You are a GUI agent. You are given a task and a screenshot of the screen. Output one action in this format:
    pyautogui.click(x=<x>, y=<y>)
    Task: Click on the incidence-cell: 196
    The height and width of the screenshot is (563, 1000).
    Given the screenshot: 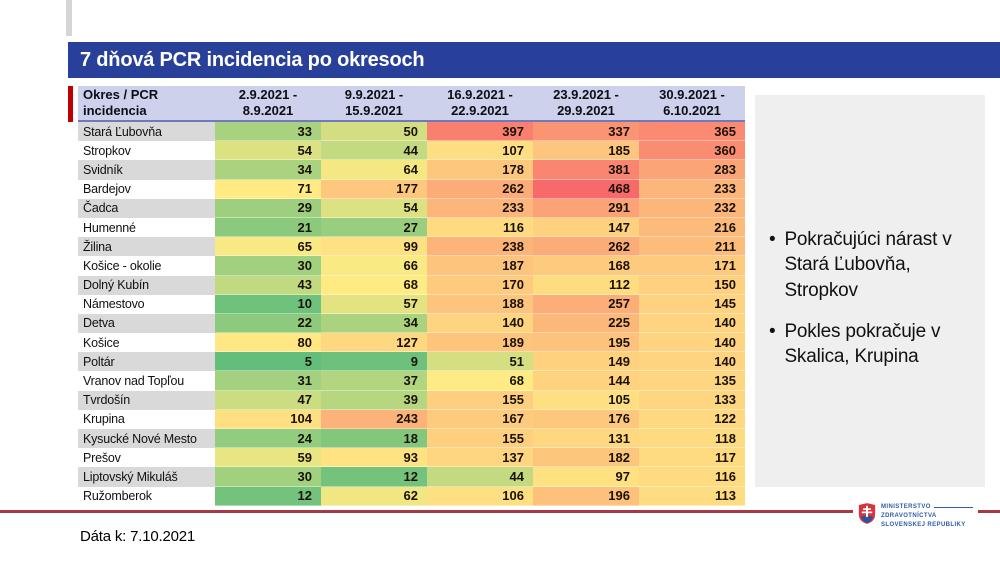 What is the action you would take?
    pyautogui.click(x=586, y=496)
    